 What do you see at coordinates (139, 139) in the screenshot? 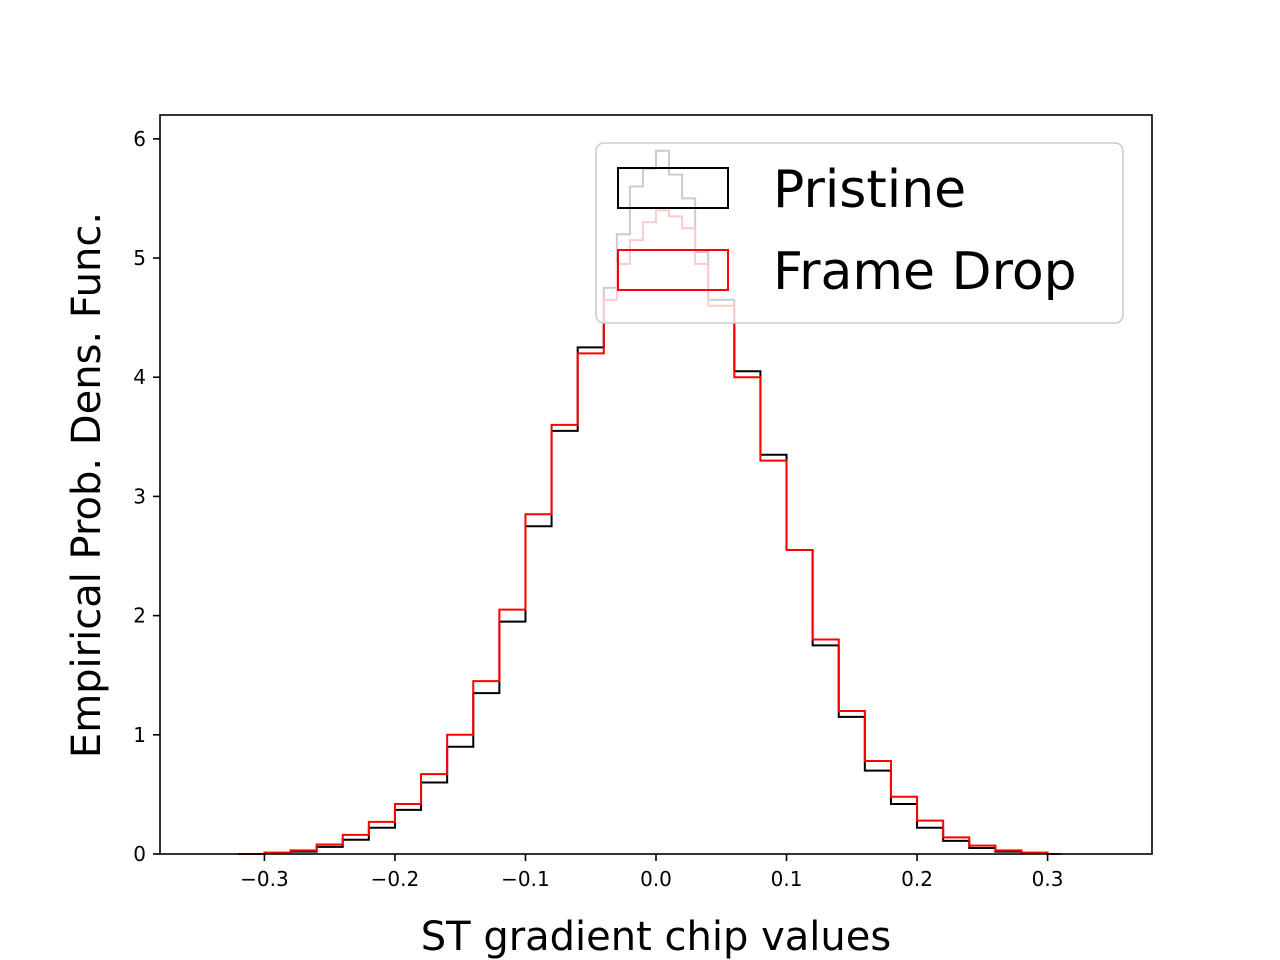
I see `y-tick-label: 6` at bounding box center [139, 139].